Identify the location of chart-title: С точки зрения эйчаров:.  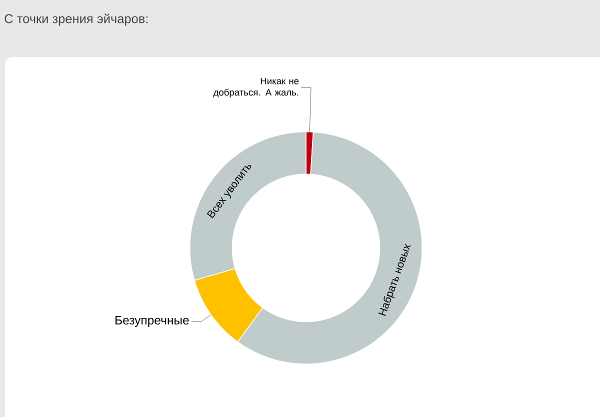
(76, 20).